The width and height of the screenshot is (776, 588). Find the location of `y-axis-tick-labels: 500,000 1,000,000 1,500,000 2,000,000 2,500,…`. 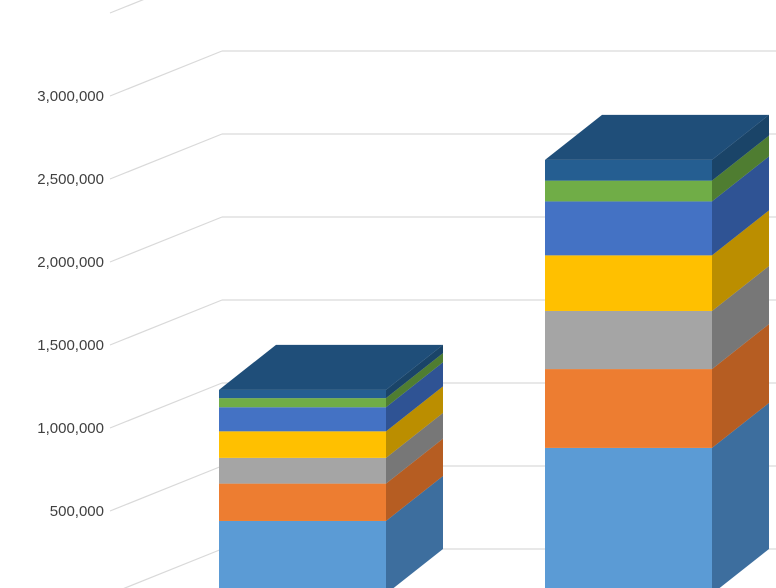

y-axis-tick-labels: 500,000 1,000,000 1,500,000 2,000,000 2,500,… is located at coordinates (70, 304).